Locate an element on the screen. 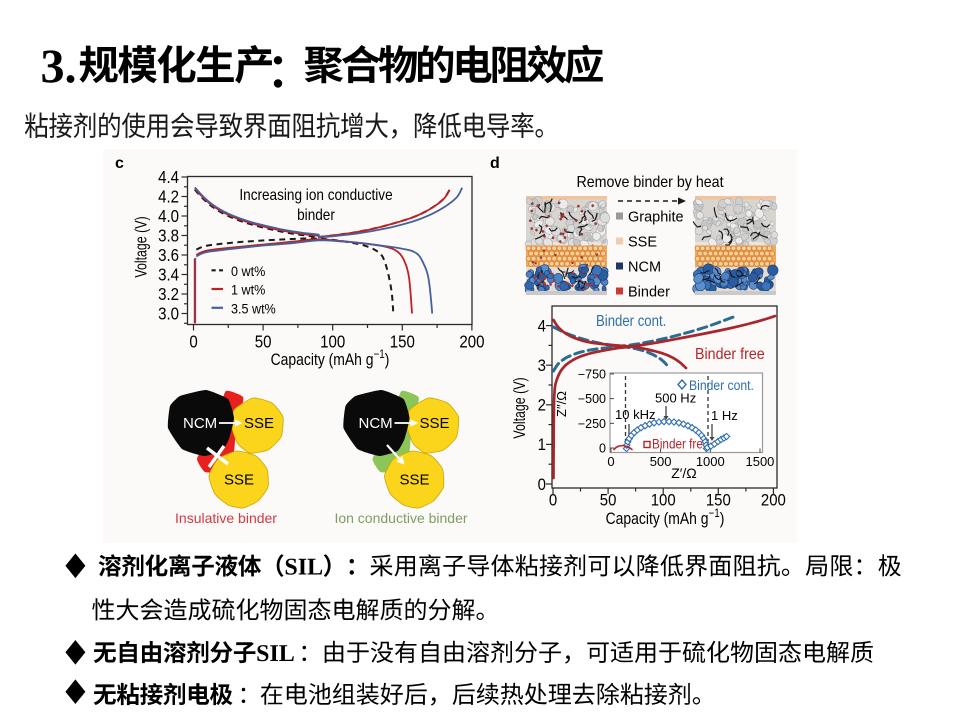  svg-text: Ion conductive binder is located at coordinates (400, 518).